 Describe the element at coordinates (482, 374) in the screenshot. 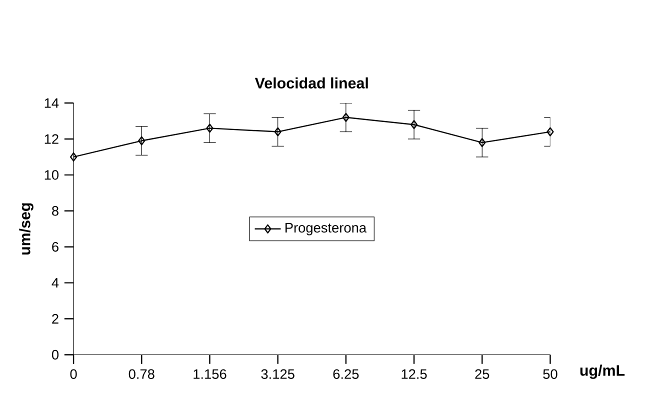

I see `x-tick-label: 25` at that location.